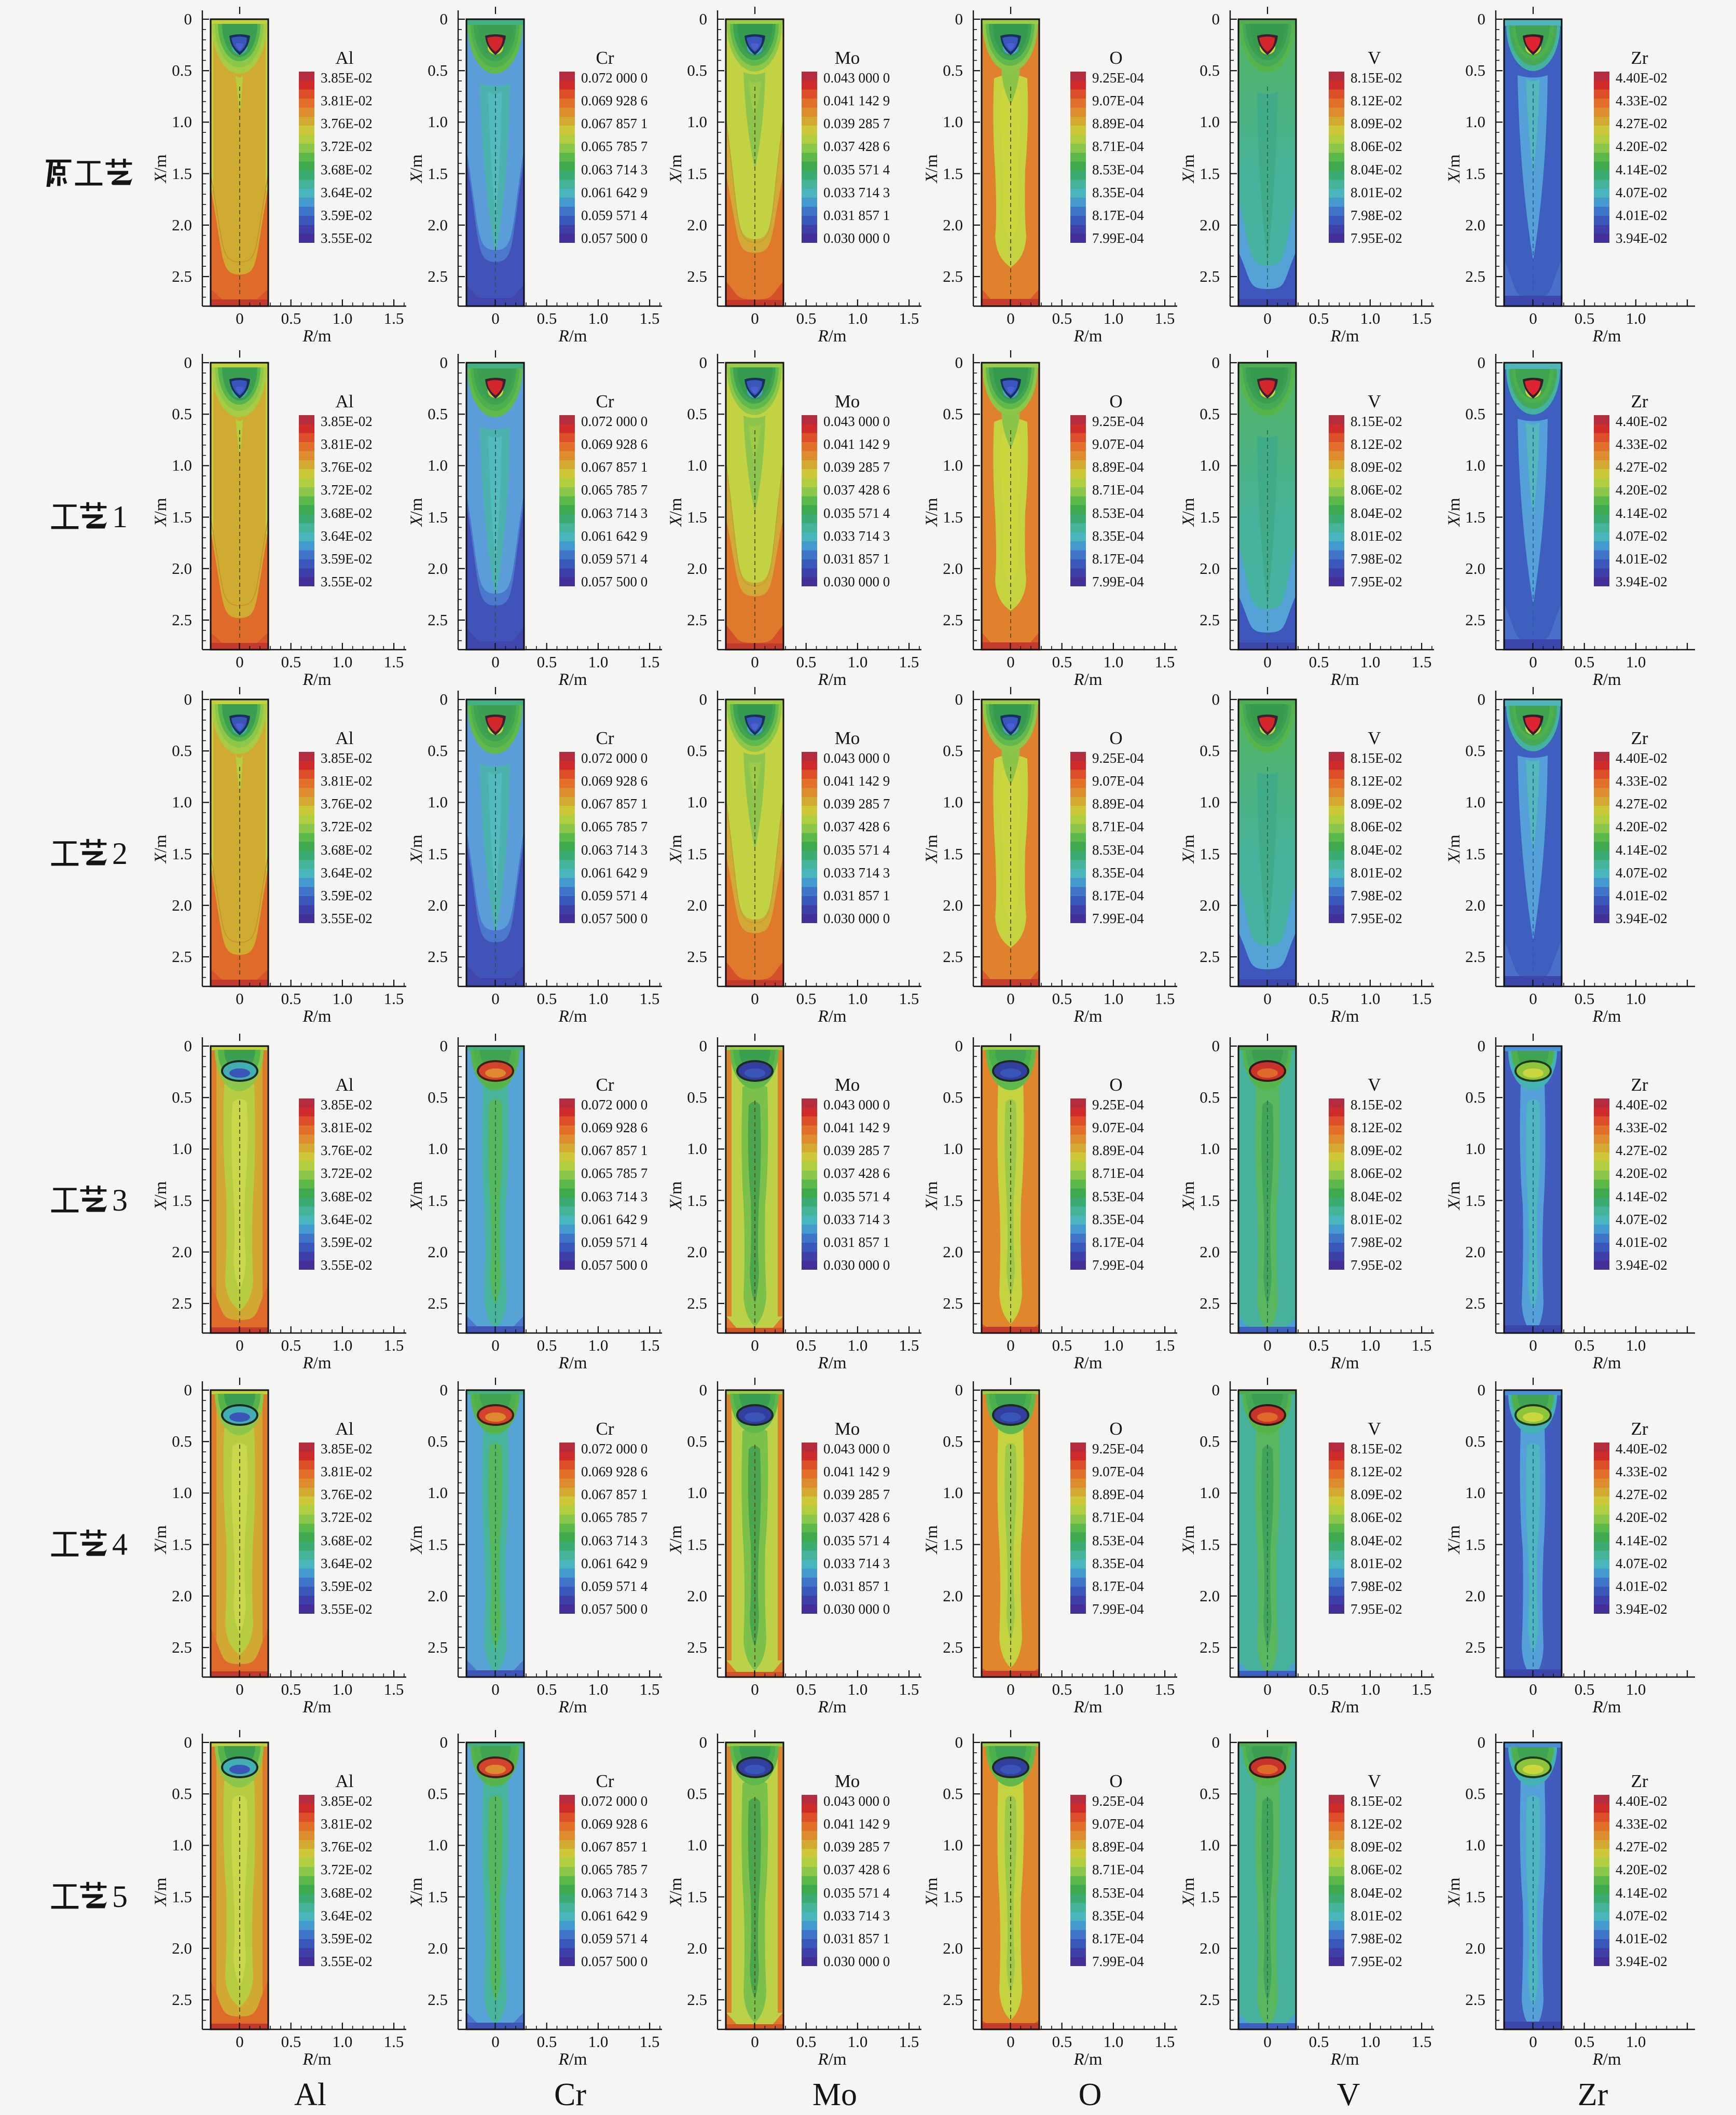  I want to click on svg-text: 1, so click(120, 517).